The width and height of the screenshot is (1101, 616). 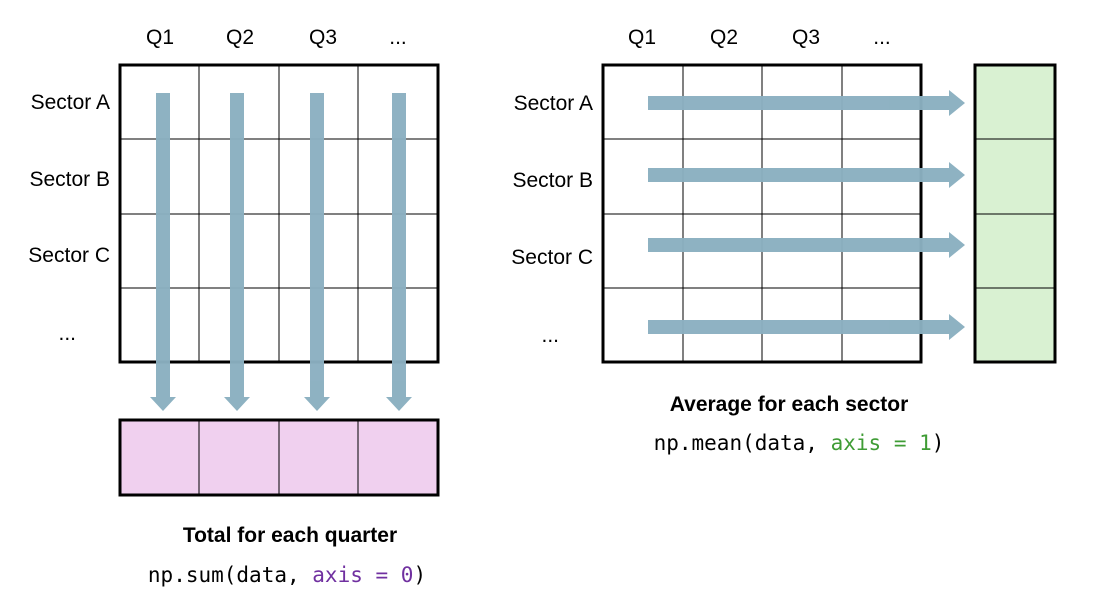 What do you see at coordinates (762, 213) in the screenshot?
I see `right-data-grid` at bounding box center [762, 213].